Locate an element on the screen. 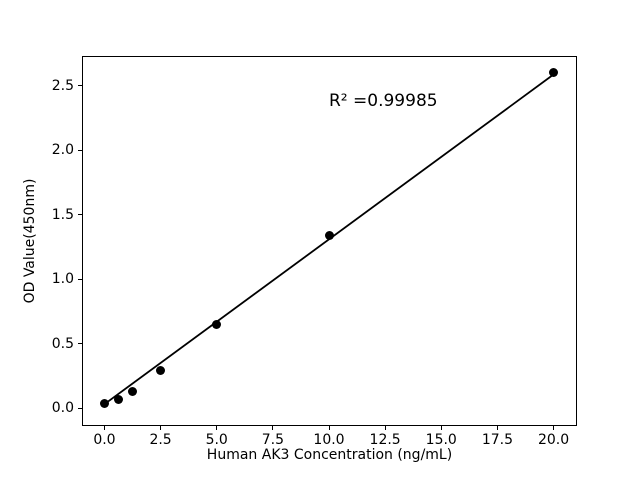  x-tick-label: 20.0 is located at coordinates (553, 440).